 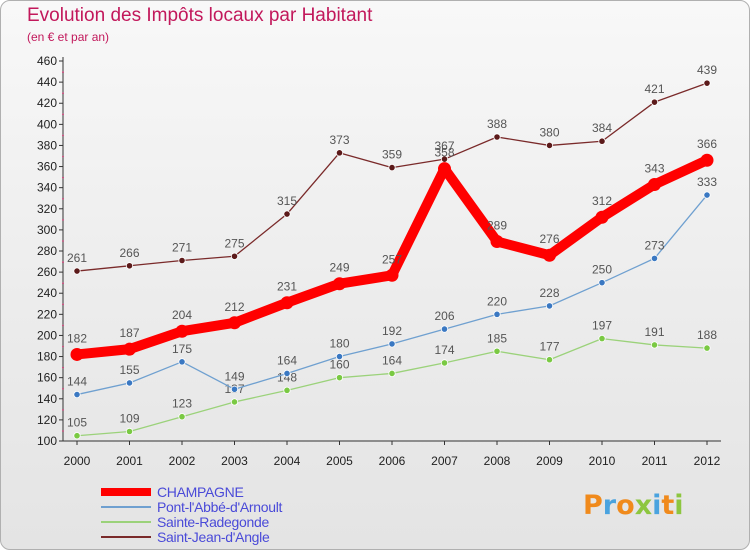 What do you see at coordinates (234, 243) in the screenshot?
I see `data-label: 275` at bounding box center [234, 243].